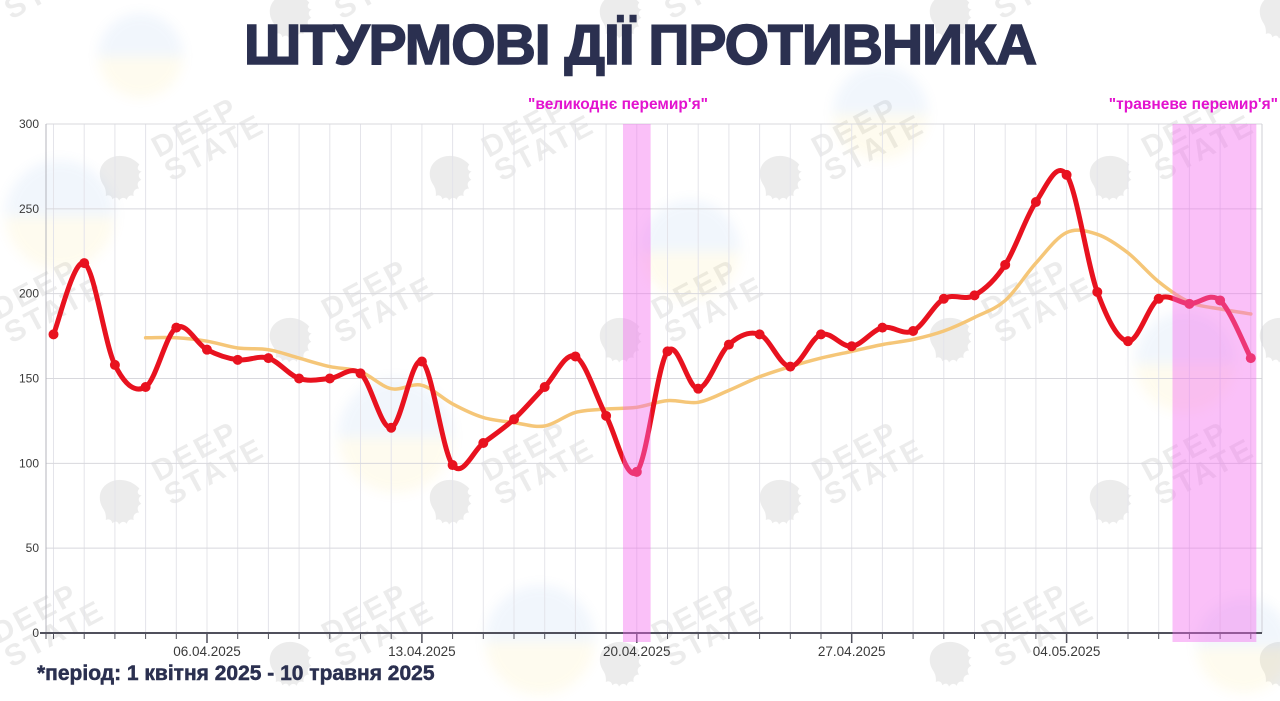 This screenshot has height=701, width=1280. What do you see at coordinates (1193, 104) in the screenshot?
I see `may-truce-label: "травневе перемир'я"` at bounding box center [1193, 104].